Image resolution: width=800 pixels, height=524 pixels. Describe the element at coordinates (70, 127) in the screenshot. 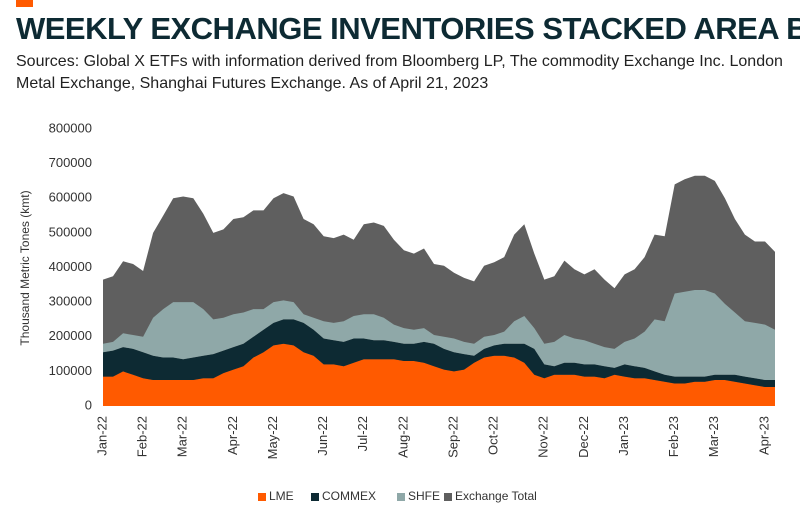

I see `y-tick-label: 800000` at that location.